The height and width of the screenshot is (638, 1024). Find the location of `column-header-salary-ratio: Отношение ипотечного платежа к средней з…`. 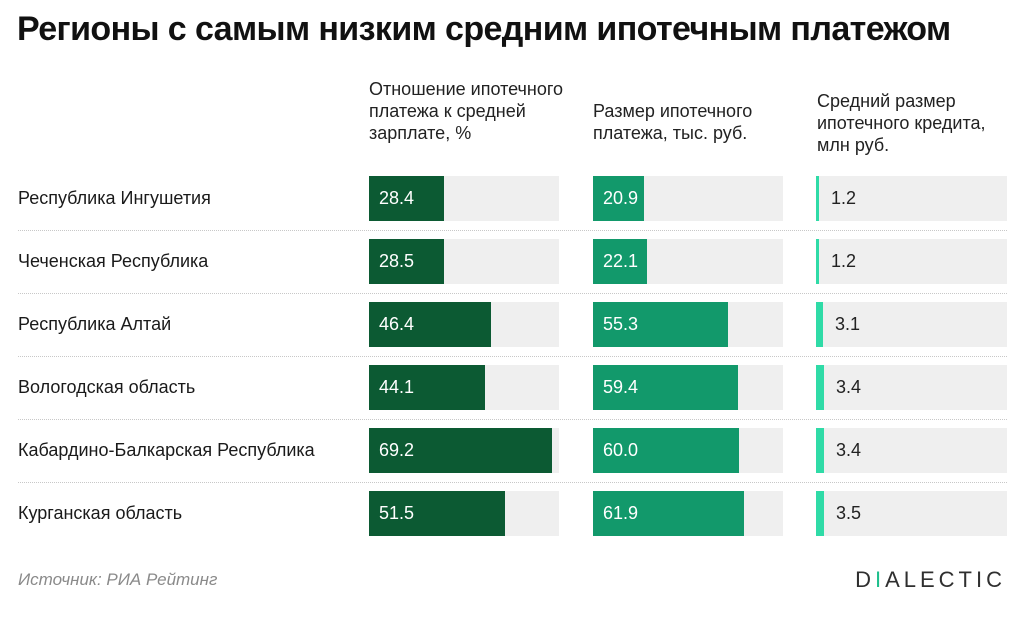

column-header-salary-ratio: Отношение ипотечного платежа к средней з… is located at coordinates (466, 111).